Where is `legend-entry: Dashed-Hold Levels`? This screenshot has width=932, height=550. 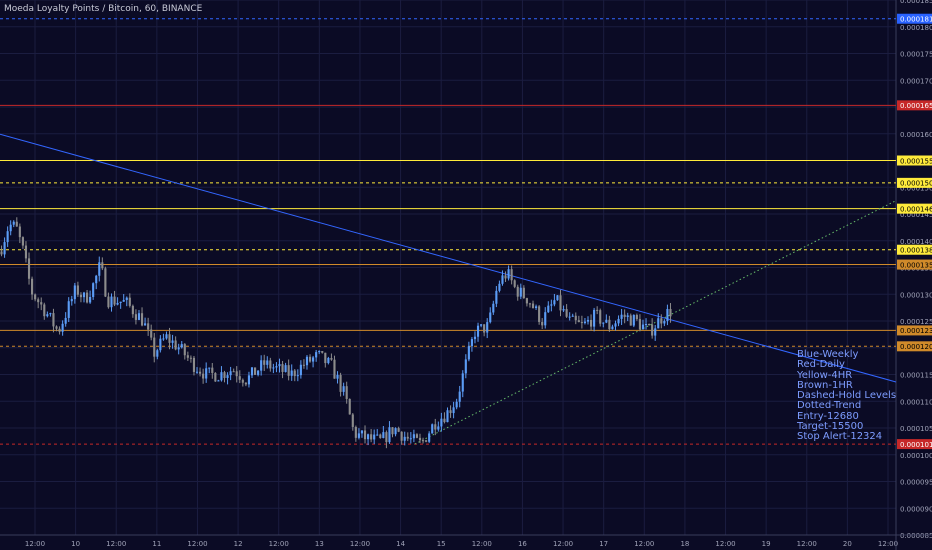 legend-entry: Dashed-Hold Levels is located at coordinates (847, 396).